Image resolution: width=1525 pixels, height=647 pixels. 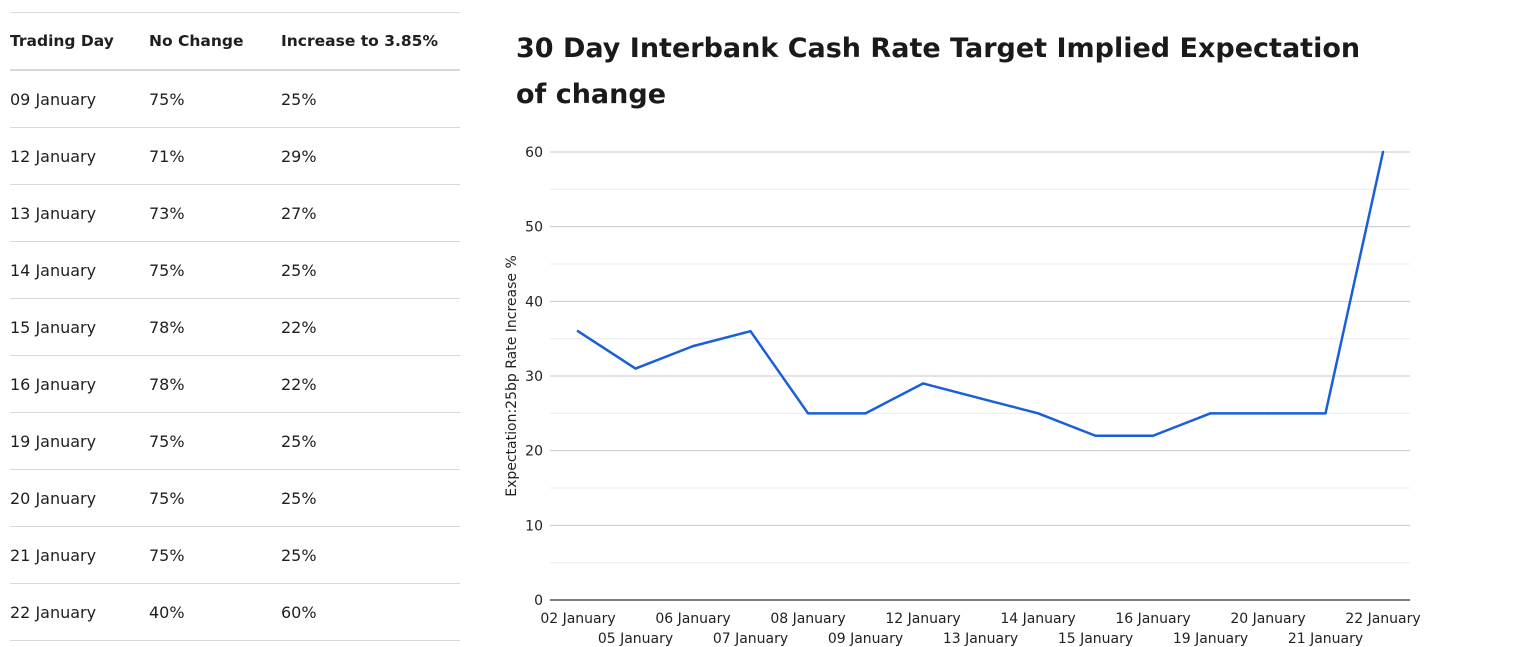 What do you see at coordinates (53, 156) in the screenshot?
I see `cell-trading-day: 12 January` at bounding box center [53, 156].